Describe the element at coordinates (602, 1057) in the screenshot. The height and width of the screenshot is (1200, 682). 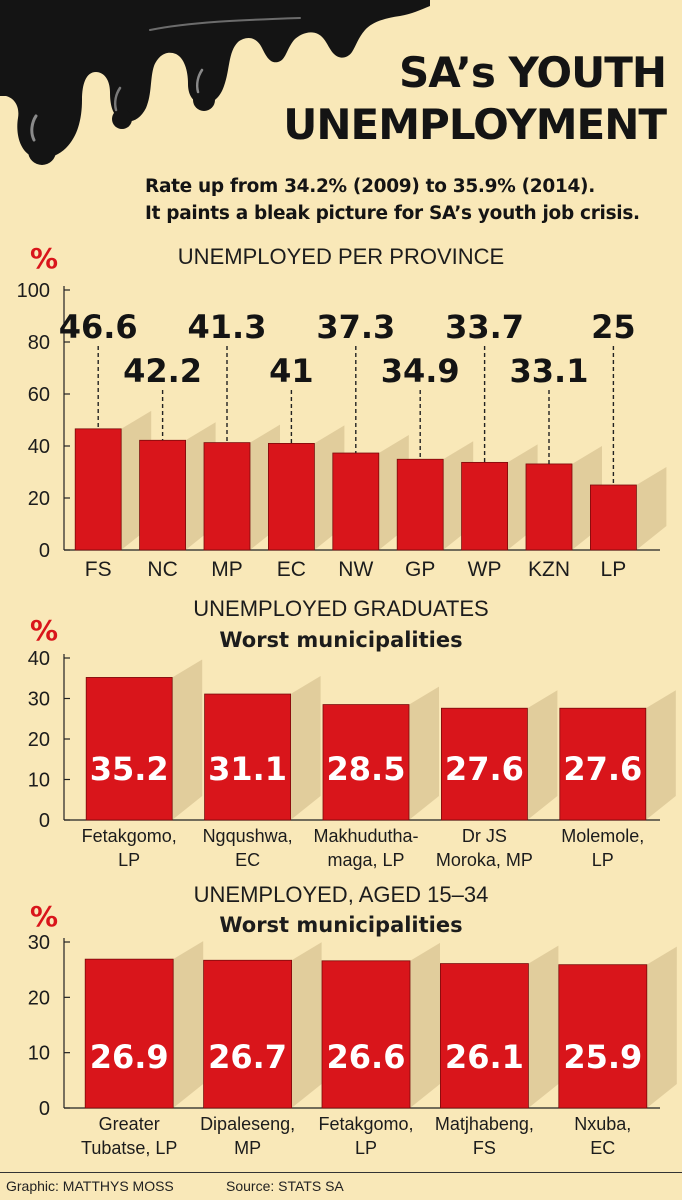
I see `data-label: 25.9` at that location.